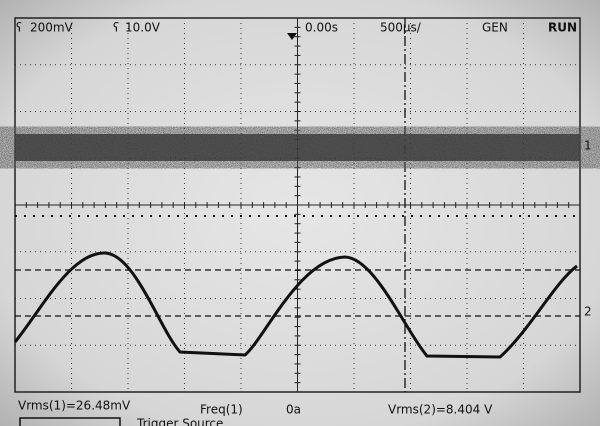 Image resolution: width=600 pixels, height=426 pixels. Describe the element at coordinates (588, 146) in the screenshot. I see `channel-marker: 1` at that location.